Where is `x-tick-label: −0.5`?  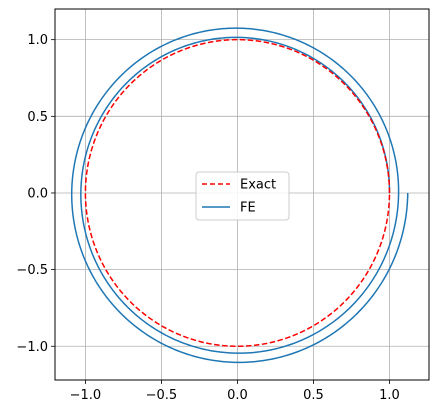 x-tick-label: −0.5 is located at coordinates (162, 395).